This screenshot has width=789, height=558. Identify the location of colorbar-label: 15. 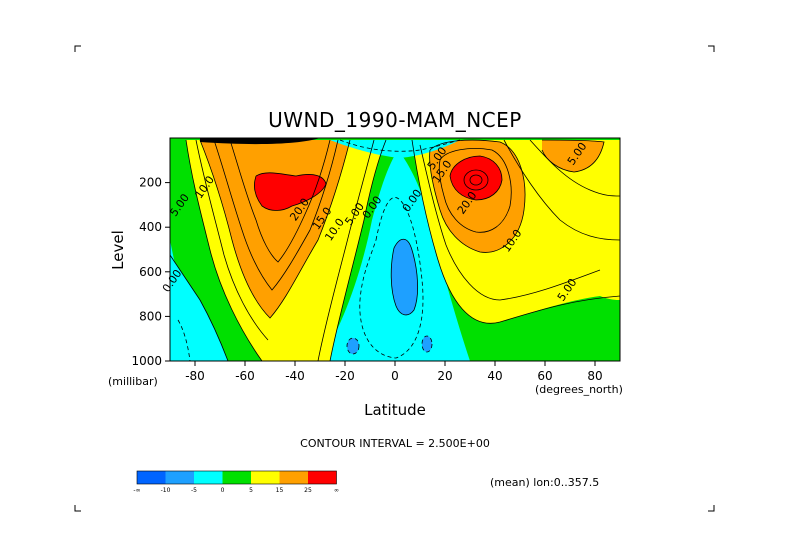
(280, 490).